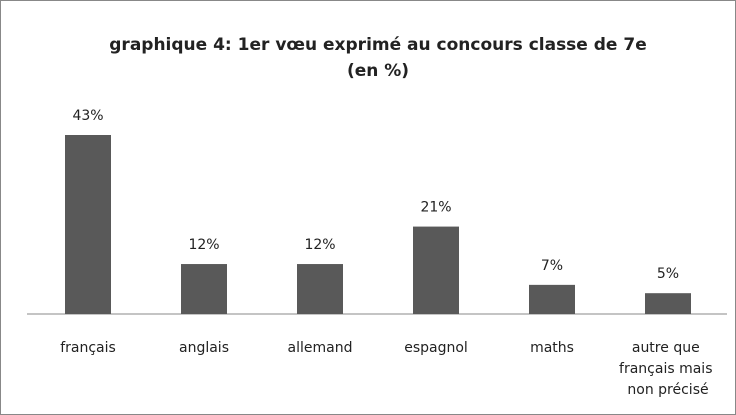 Image resolution: width=736 pixels, height=415 pixels. I want to click on x-tick-label: anglais, so click(204, 348).